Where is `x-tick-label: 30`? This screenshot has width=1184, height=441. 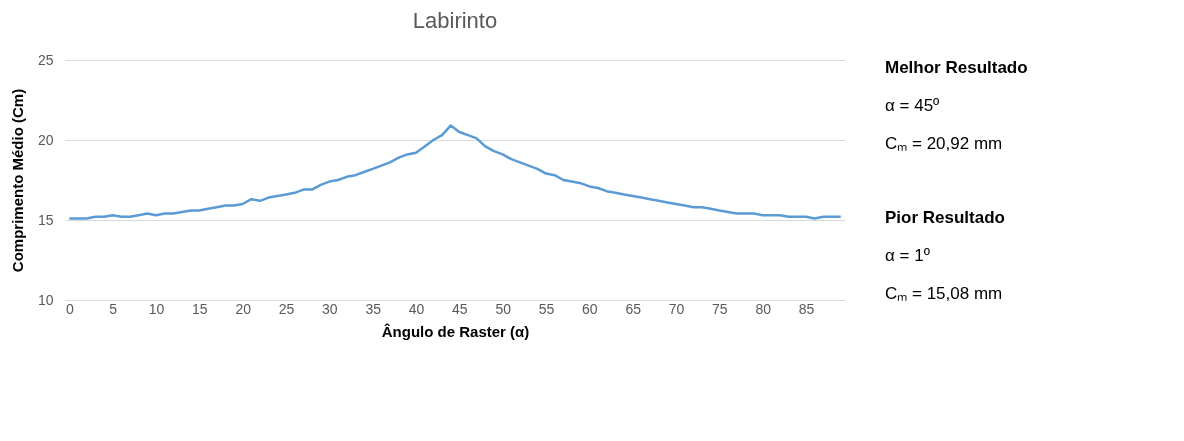
x-tick-label: 30 is located at coordinates (330, 308).